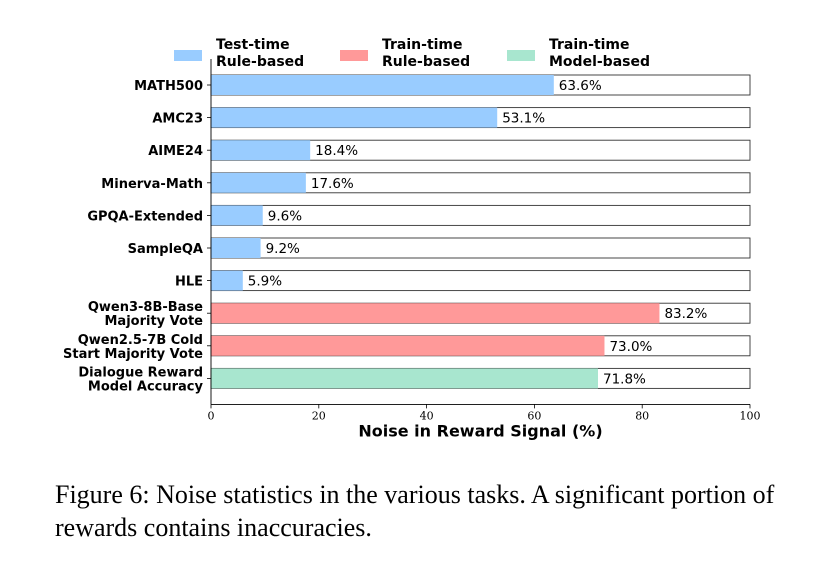  What do you see at coordinates (165, 249) in the screenshot?
I see `category-label: SampleQA` at bounding box center [165, 249].